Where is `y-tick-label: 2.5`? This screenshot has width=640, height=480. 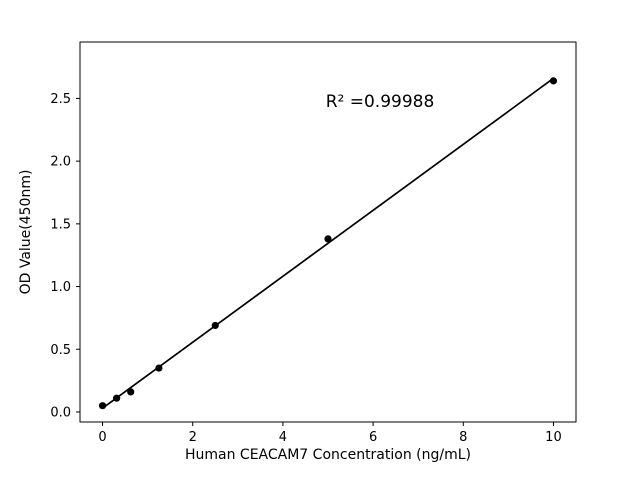
y-tick-label: 2.5 is located at coordinates (60, 99).